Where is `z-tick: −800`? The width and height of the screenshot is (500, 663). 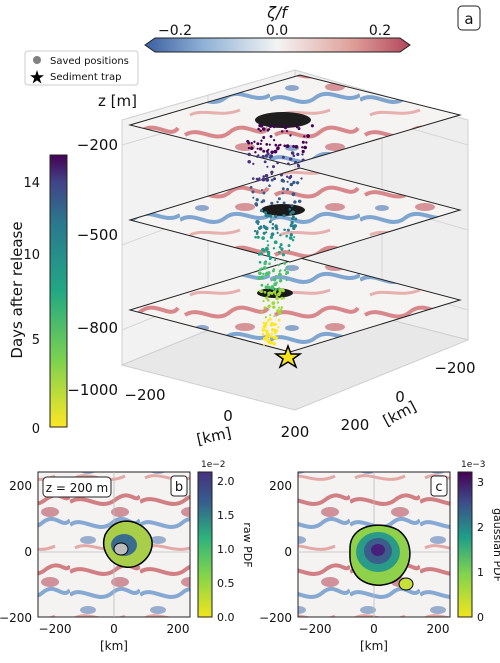 z-tick: −800 is located at coordinates (97, 328).